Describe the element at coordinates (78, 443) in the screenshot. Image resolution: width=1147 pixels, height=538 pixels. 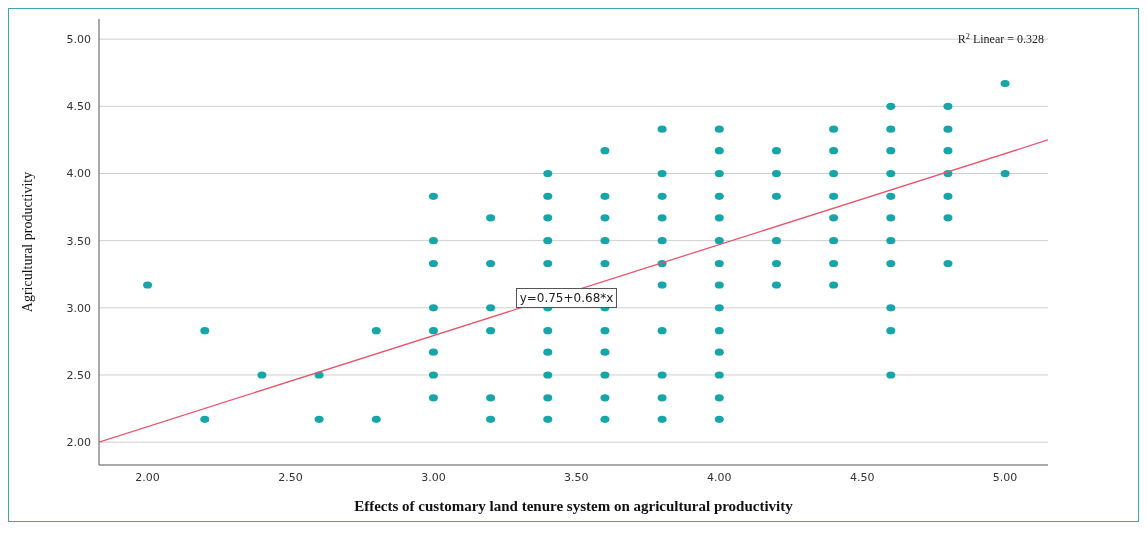
I see `y-tick-label: 2.00` at that location.